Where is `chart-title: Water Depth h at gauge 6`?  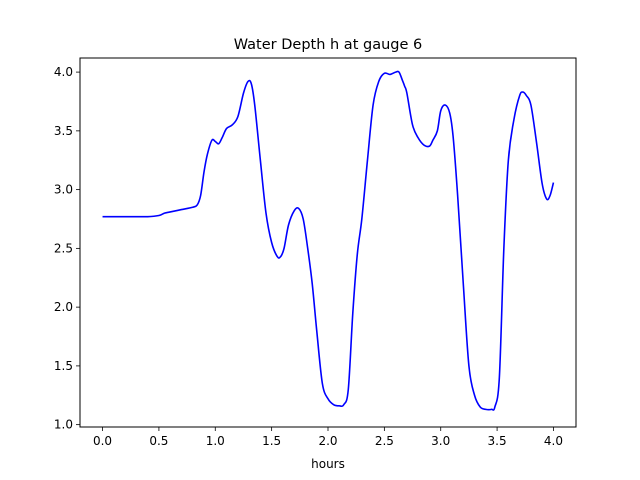 chart-title: Water Depth h at gauge 6 is located at coordinates (328, 45).